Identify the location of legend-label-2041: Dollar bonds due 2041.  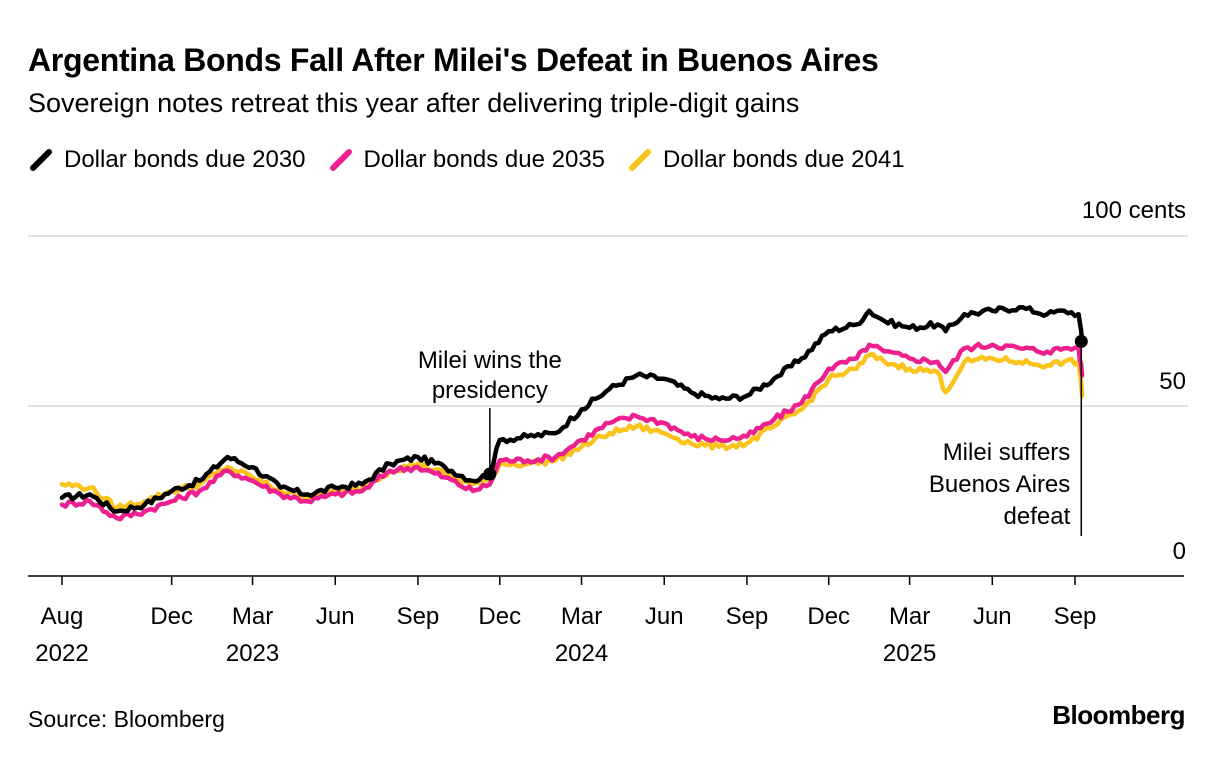
(784, 159).